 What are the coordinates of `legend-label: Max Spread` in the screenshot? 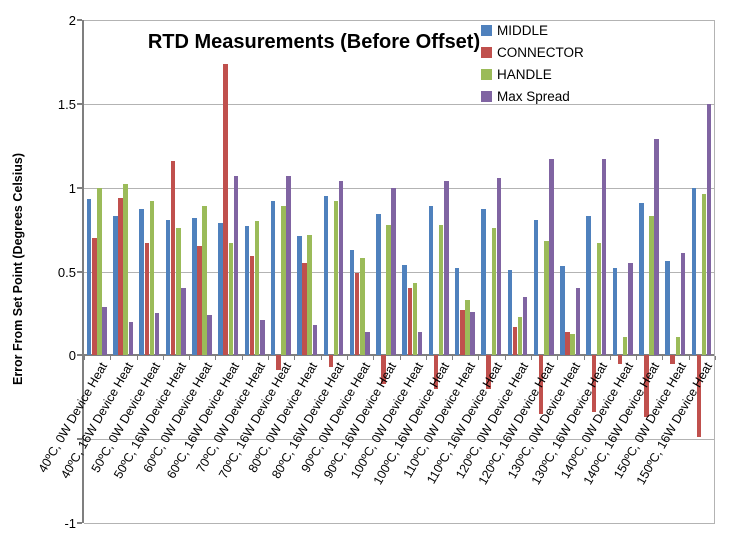 It's located at (533, 96).